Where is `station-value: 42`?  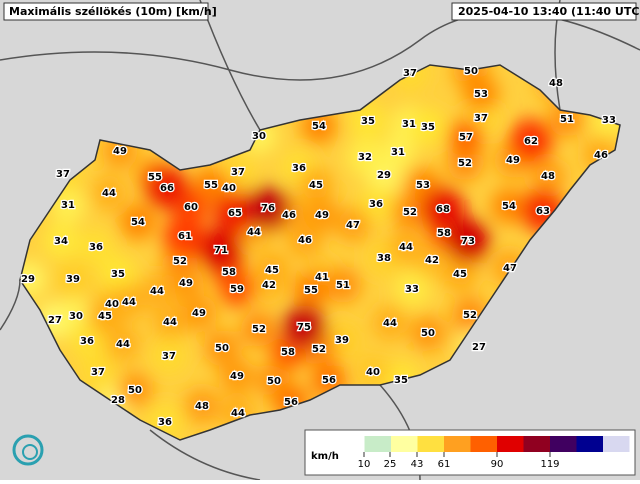 station-value: 42 is located at coordinates (432, 260).